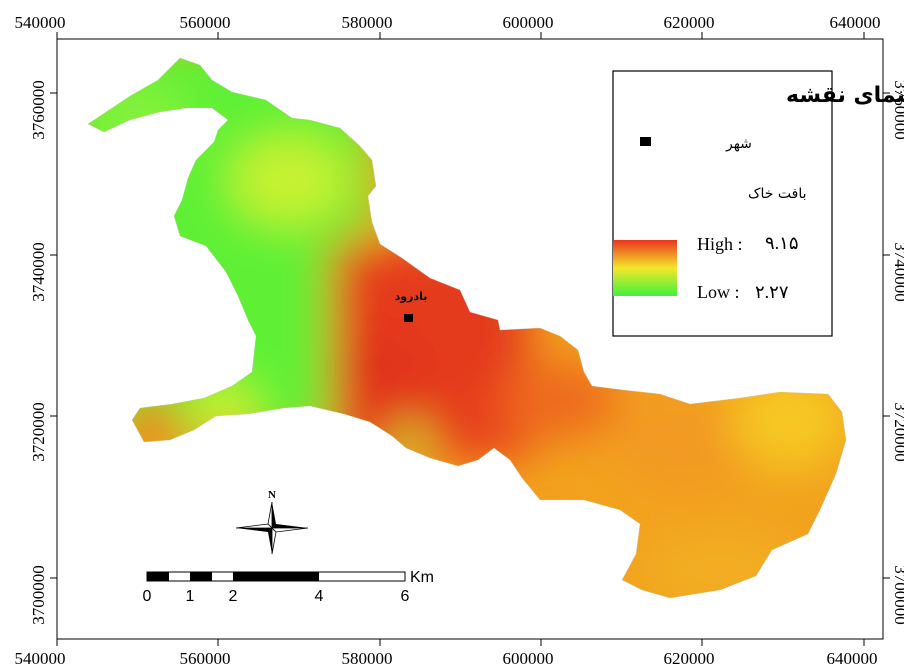 Image resolution: width=904 pixels, height=669 pixels. What do you see at coordinates (772, 292) in the screenshot?
I see `legend-low-value: ۲.۲۷` at bounding box center [772, 292].